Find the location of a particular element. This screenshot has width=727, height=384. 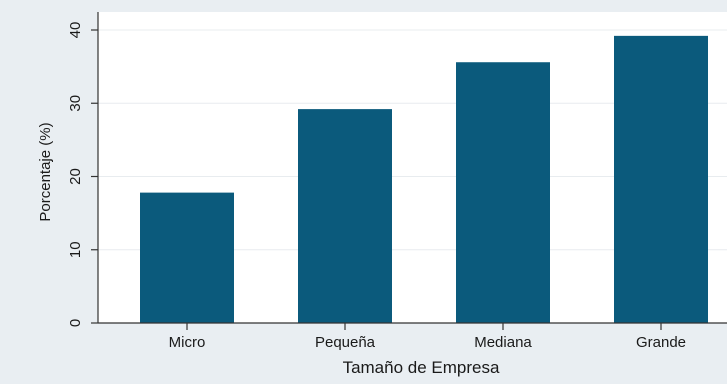

y-tick-label: 30 is located at coordinates (75, 103).